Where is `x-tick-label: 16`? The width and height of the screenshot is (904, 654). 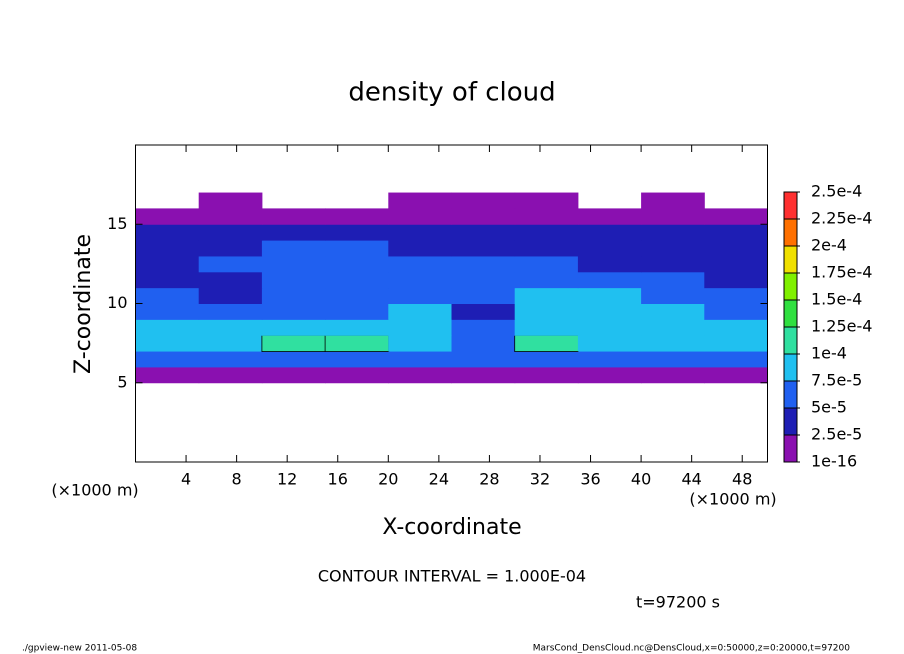 x-tick-label: 16 is located at coordinates (338, 479).